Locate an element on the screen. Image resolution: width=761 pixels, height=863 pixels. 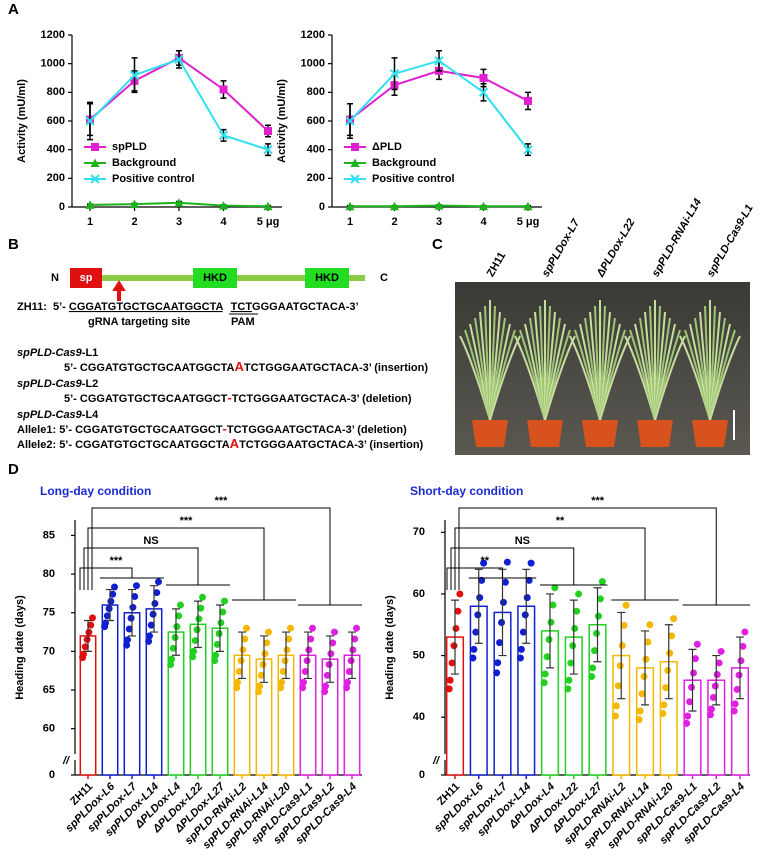
panel-label: C is located at coordinates (437, 244).